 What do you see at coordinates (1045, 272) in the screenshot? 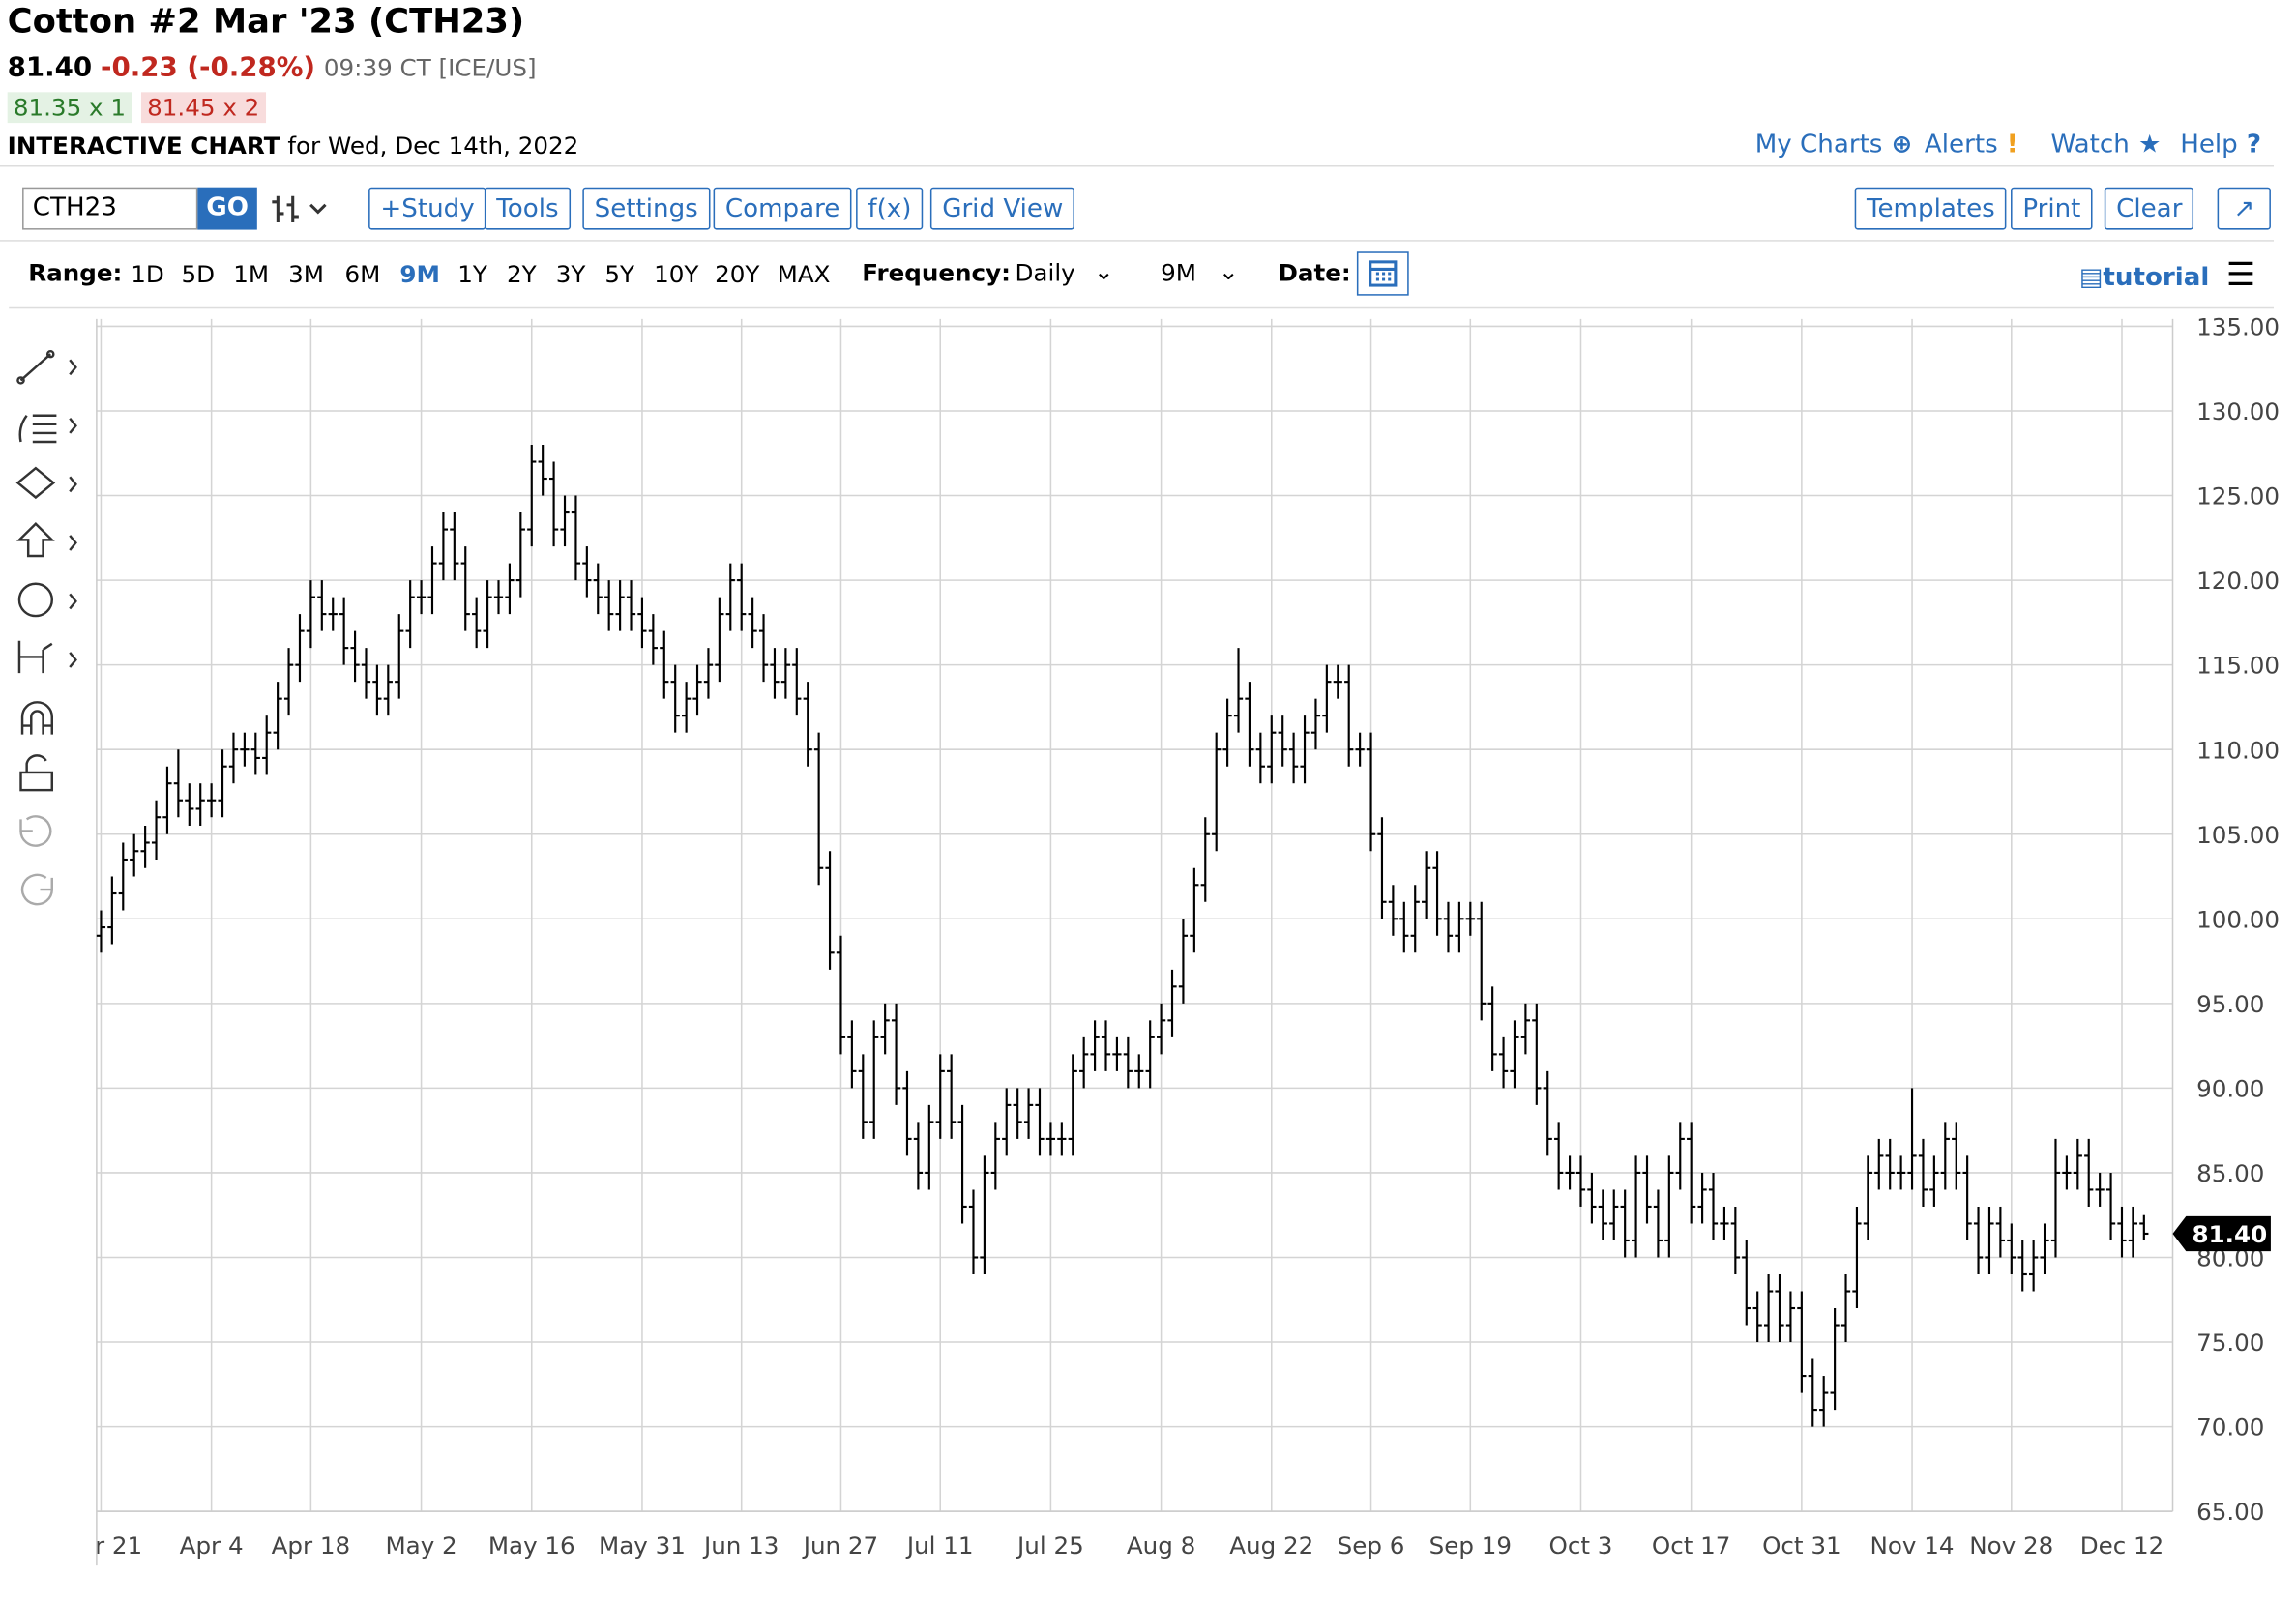
I see `frequency-select: Daily` at bounding box center [1045, 272].